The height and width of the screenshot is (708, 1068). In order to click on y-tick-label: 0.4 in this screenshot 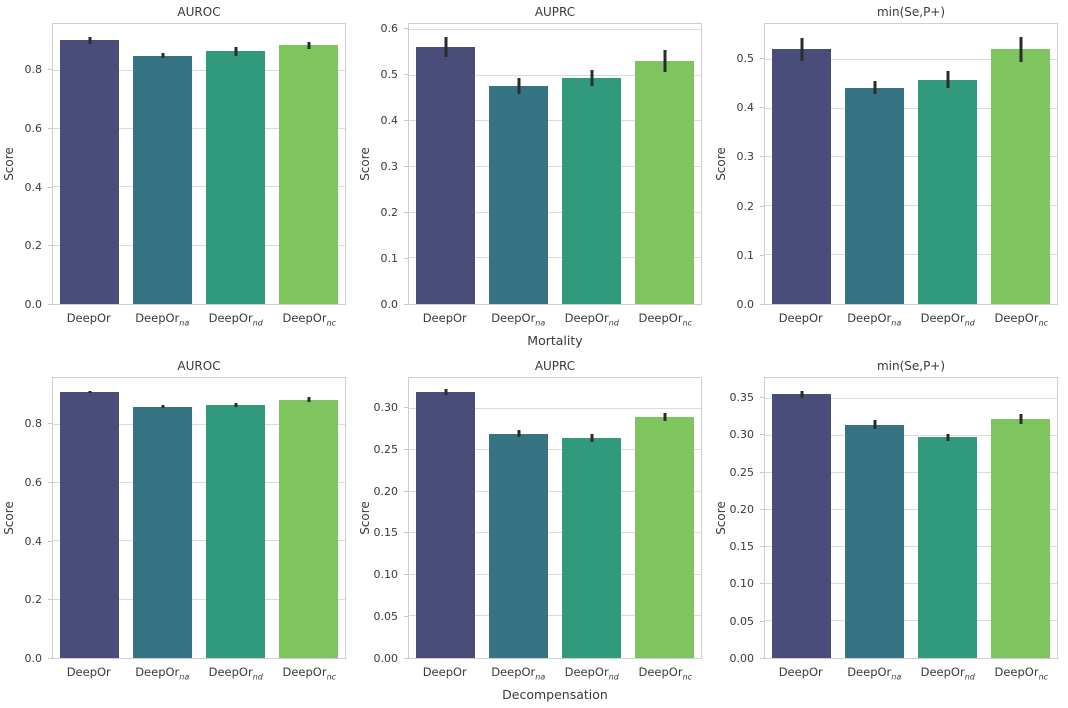, I will do `click(389, 120)`.